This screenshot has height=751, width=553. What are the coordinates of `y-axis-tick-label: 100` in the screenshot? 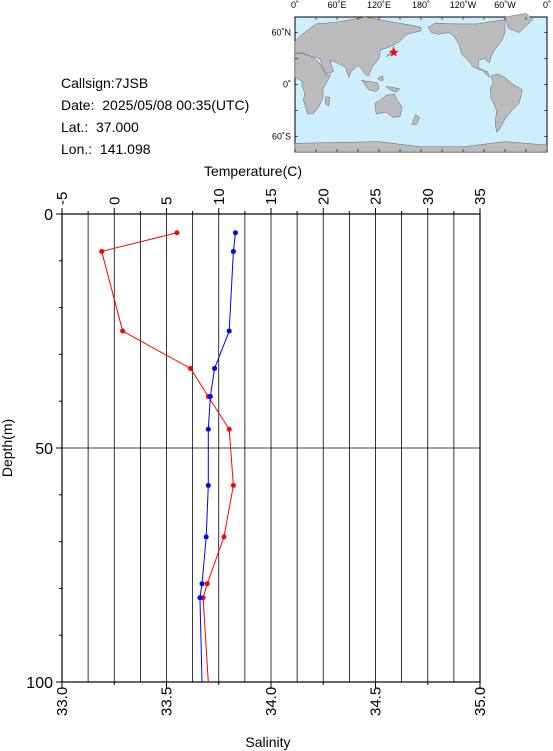 It's located at (39, 683).